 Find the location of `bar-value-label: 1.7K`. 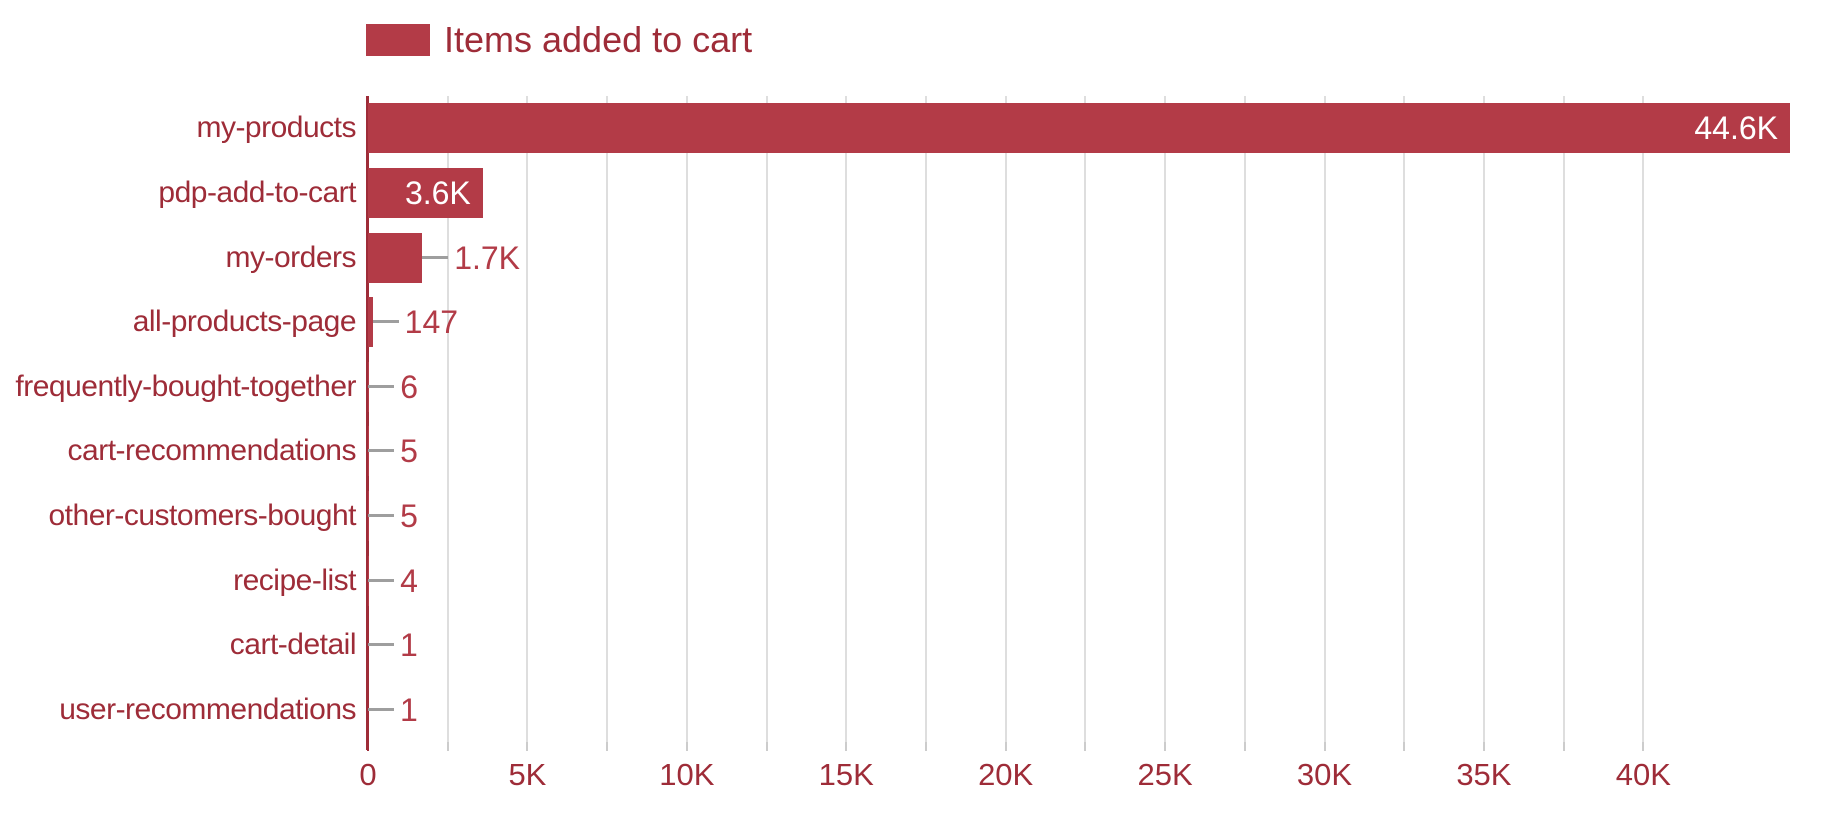

bar-value-label: 1.7K is located at coordinates (487, 257).